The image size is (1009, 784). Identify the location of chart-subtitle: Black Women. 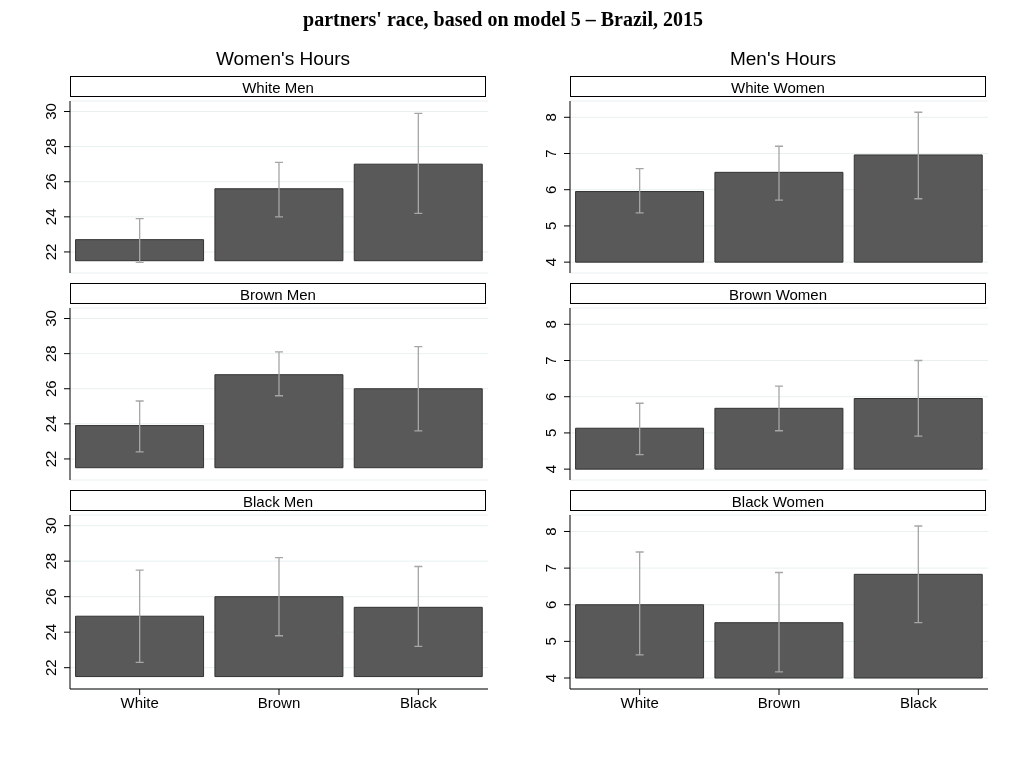
(778, 500).